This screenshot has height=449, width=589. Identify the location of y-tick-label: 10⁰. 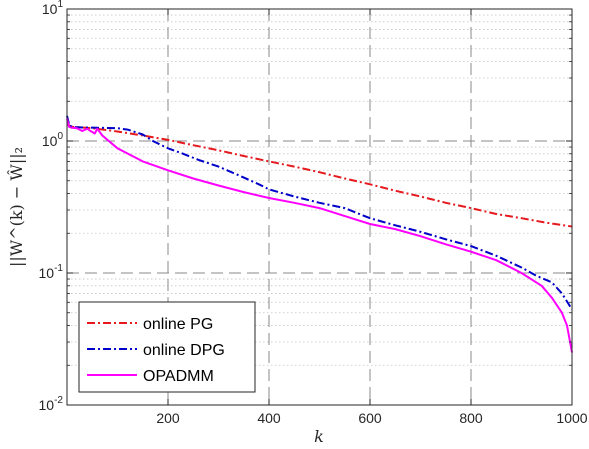
(53, 140).